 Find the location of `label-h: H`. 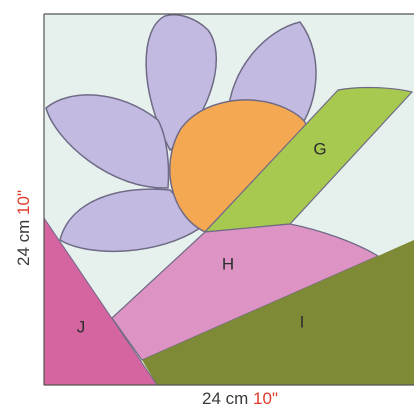

label-h: H is located at coordinates (228, 263).